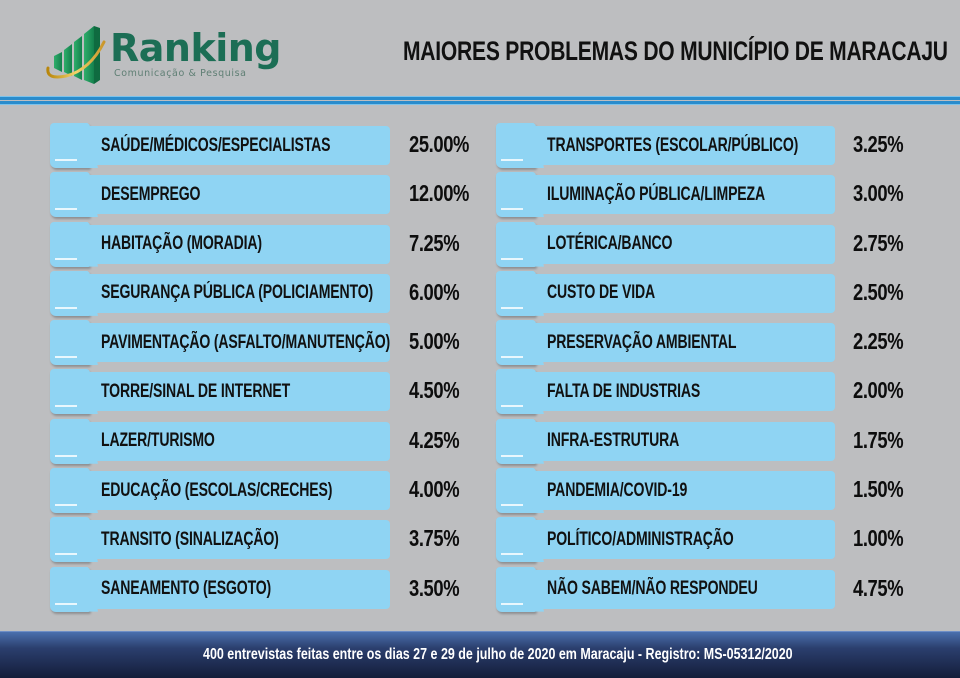  What do you see at coordinates (601, 293) in the screenshot?
I see `item-label: CUSTO DE VIDA` at bounding box center [601, 293].